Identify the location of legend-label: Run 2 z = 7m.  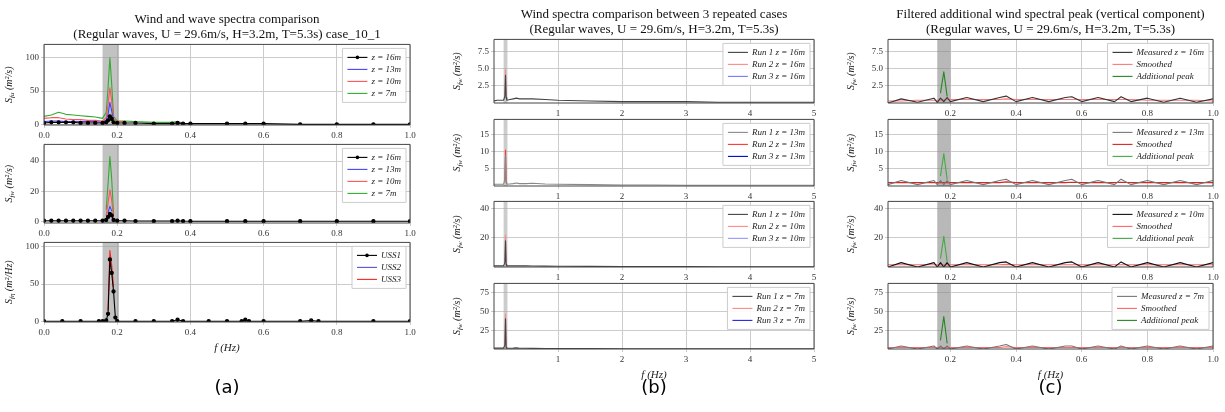
(780, 307).